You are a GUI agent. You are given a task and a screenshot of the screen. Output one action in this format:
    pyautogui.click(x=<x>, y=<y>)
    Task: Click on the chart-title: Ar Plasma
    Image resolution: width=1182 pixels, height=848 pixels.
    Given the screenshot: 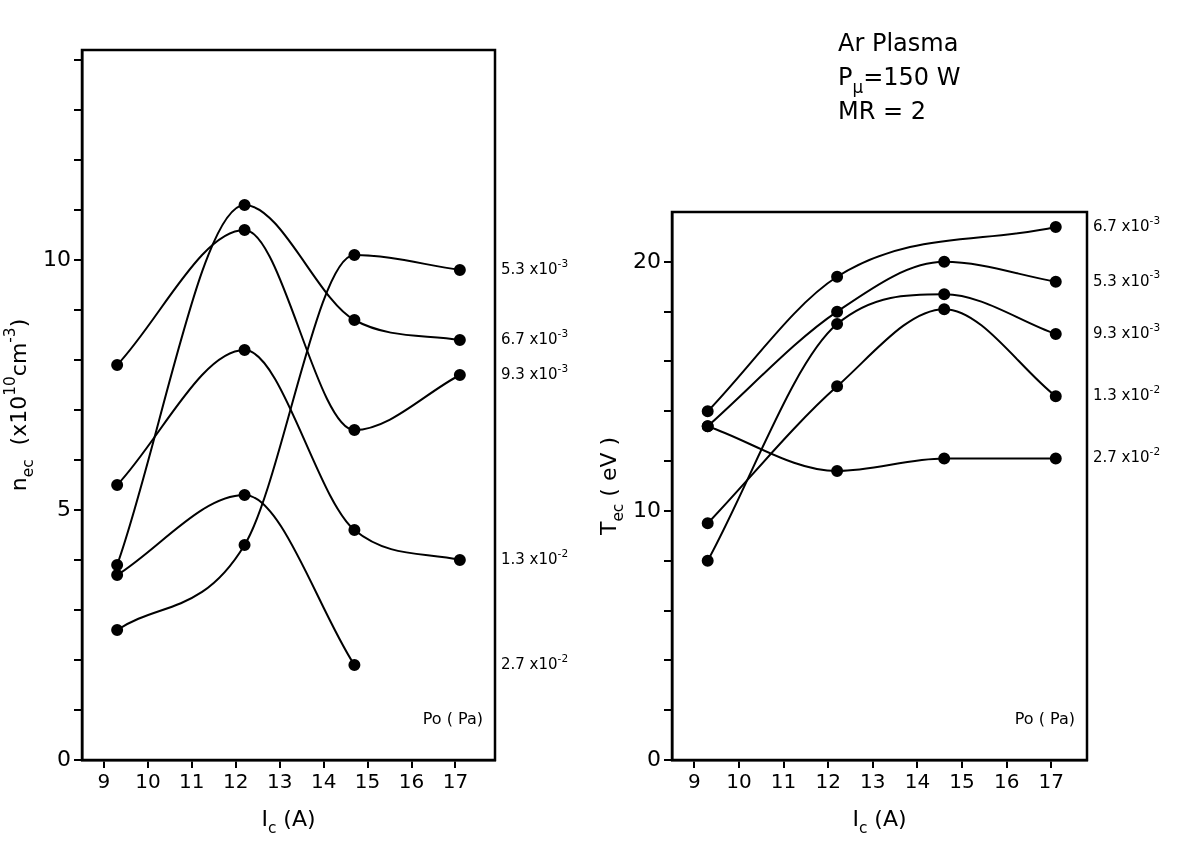 What is the action you would take?
    pyautogui.click(x=898, y=43)
    